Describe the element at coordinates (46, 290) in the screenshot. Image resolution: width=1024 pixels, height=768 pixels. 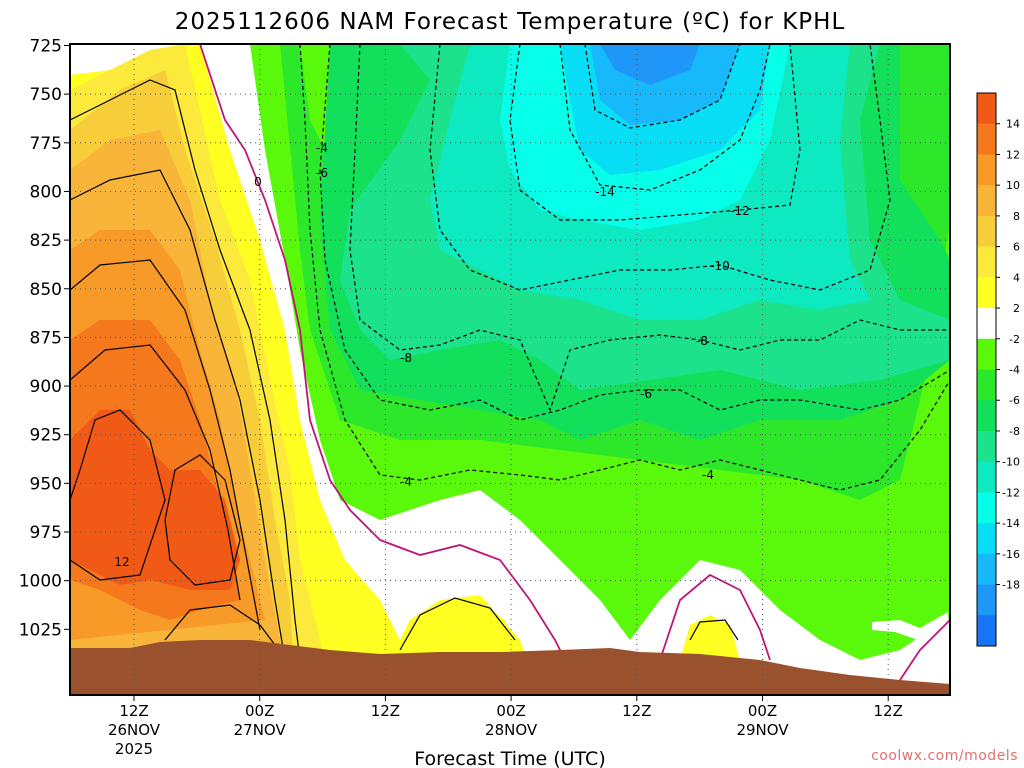
I see `y-tick-label: 850` at that location.